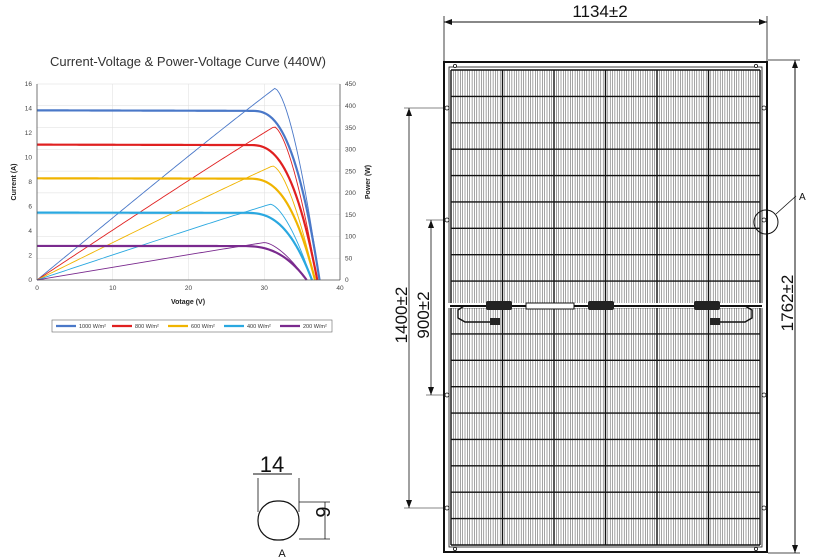  I want to click on x-tick-label: 10, so click(113, 288).